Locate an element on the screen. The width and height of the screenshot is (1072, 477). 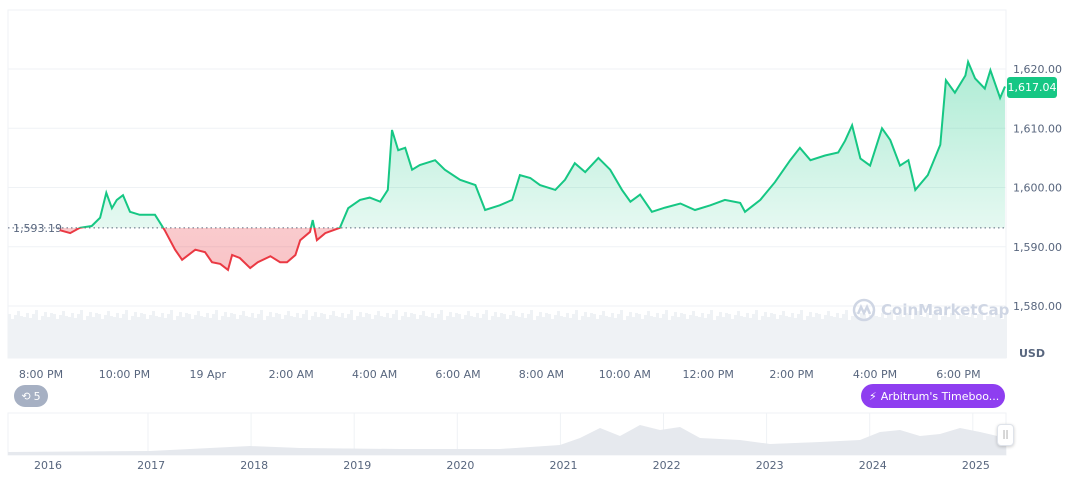
history-count: 5 is located at coordinates (37, 396).